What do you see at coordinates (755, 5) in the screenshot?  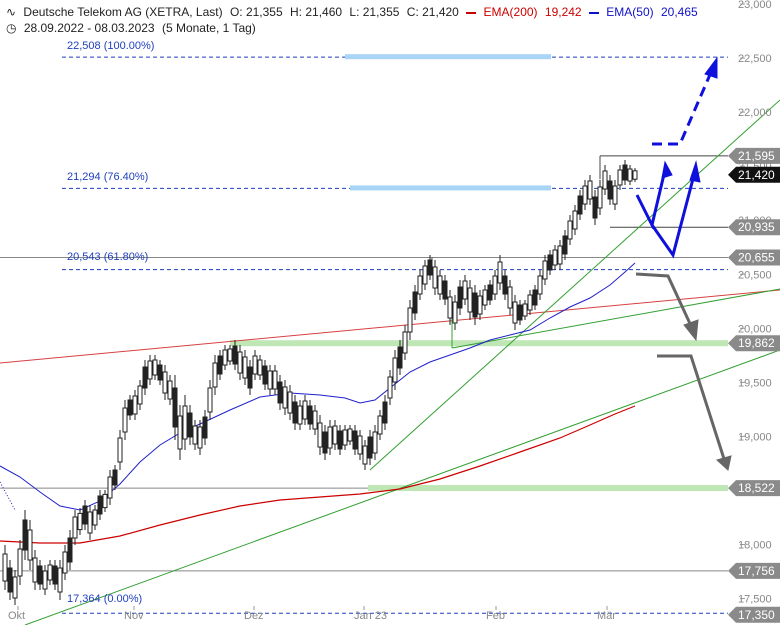 I see `y-tick-label-0: 23,000` at bounding box center [755, 5].